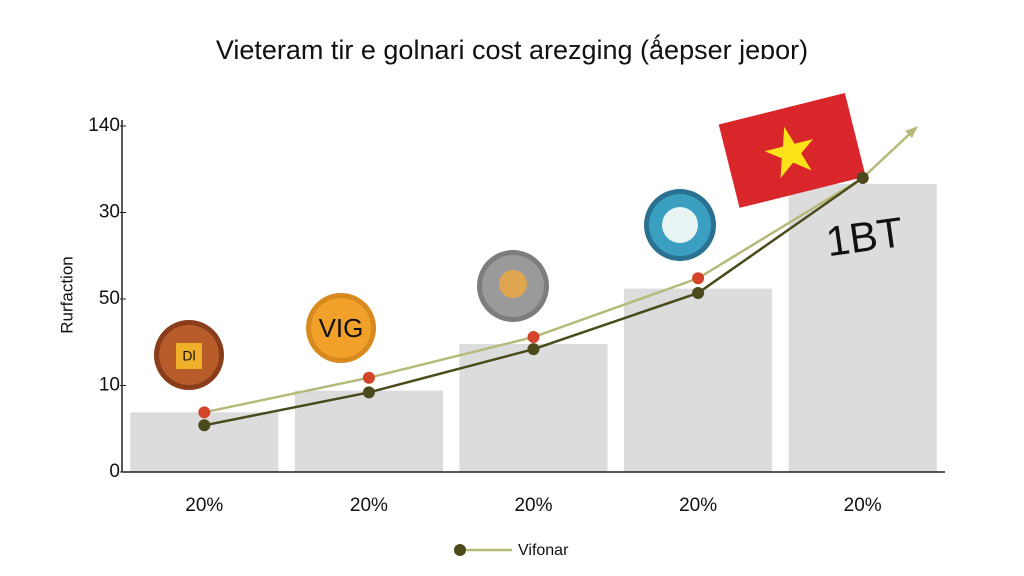  I want to click on legend-marker, so click(460, 550).